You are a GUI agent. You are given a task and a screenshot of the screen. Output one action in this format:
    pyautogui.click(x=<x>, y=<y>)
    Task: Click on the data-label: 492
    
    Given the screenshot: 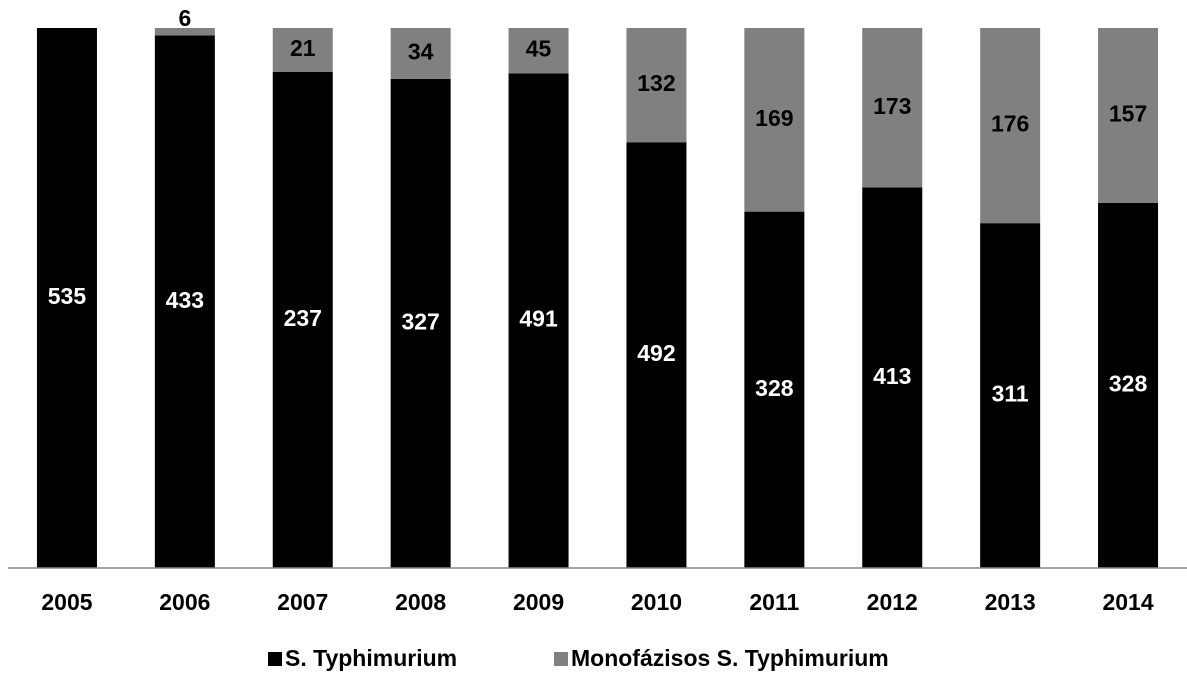 What is the action you would take?
    pyautogui.click(x=656, y=353)
    